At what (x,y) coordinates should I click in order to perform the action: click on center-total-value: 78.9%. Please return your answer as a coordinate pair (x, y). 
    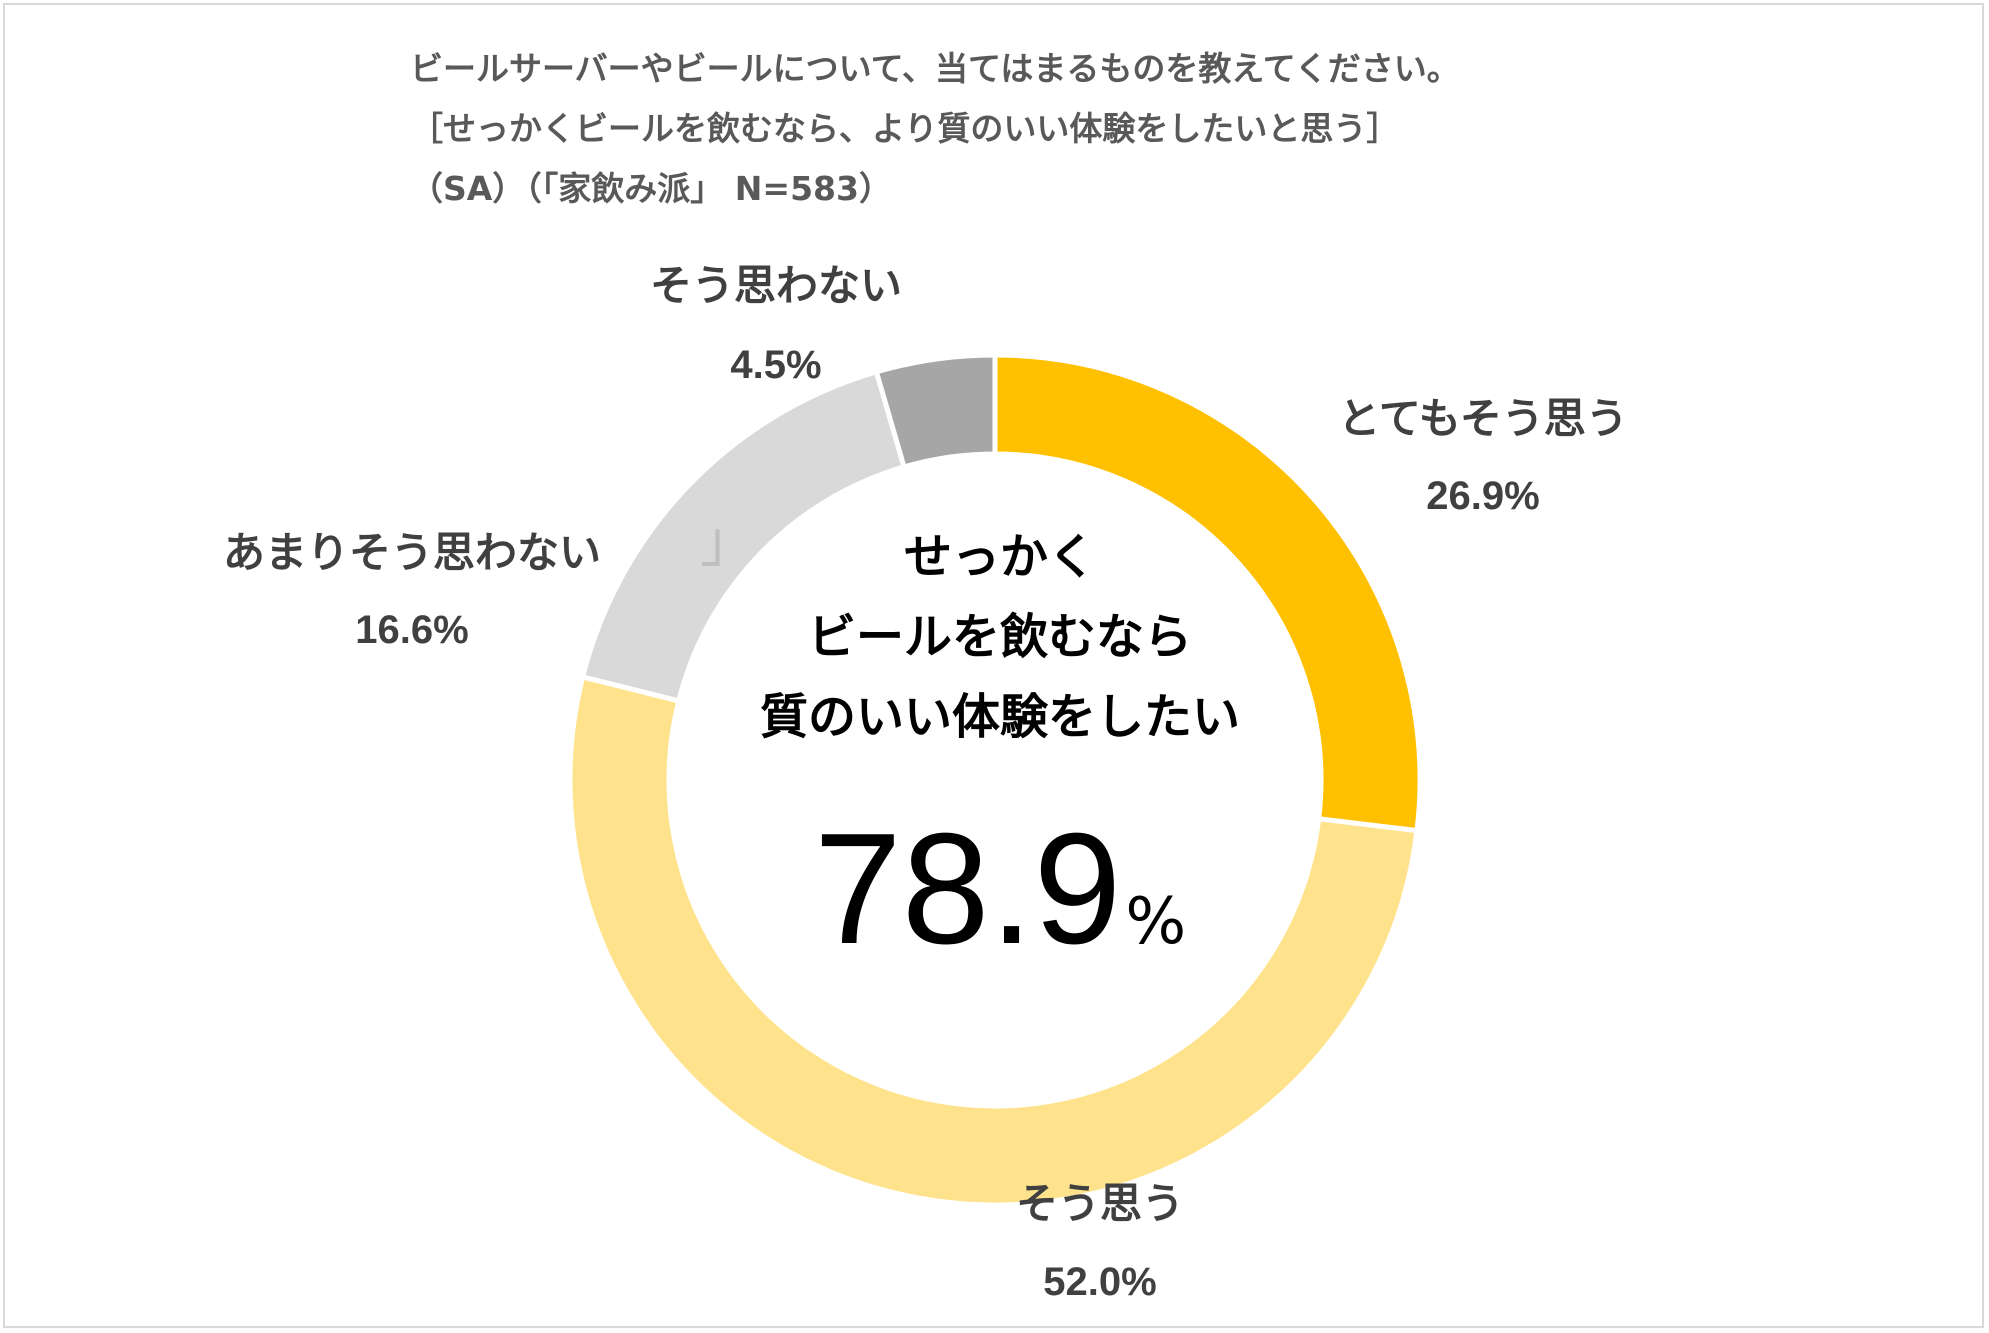
    Looking at the image, I should click on (1000, 889).